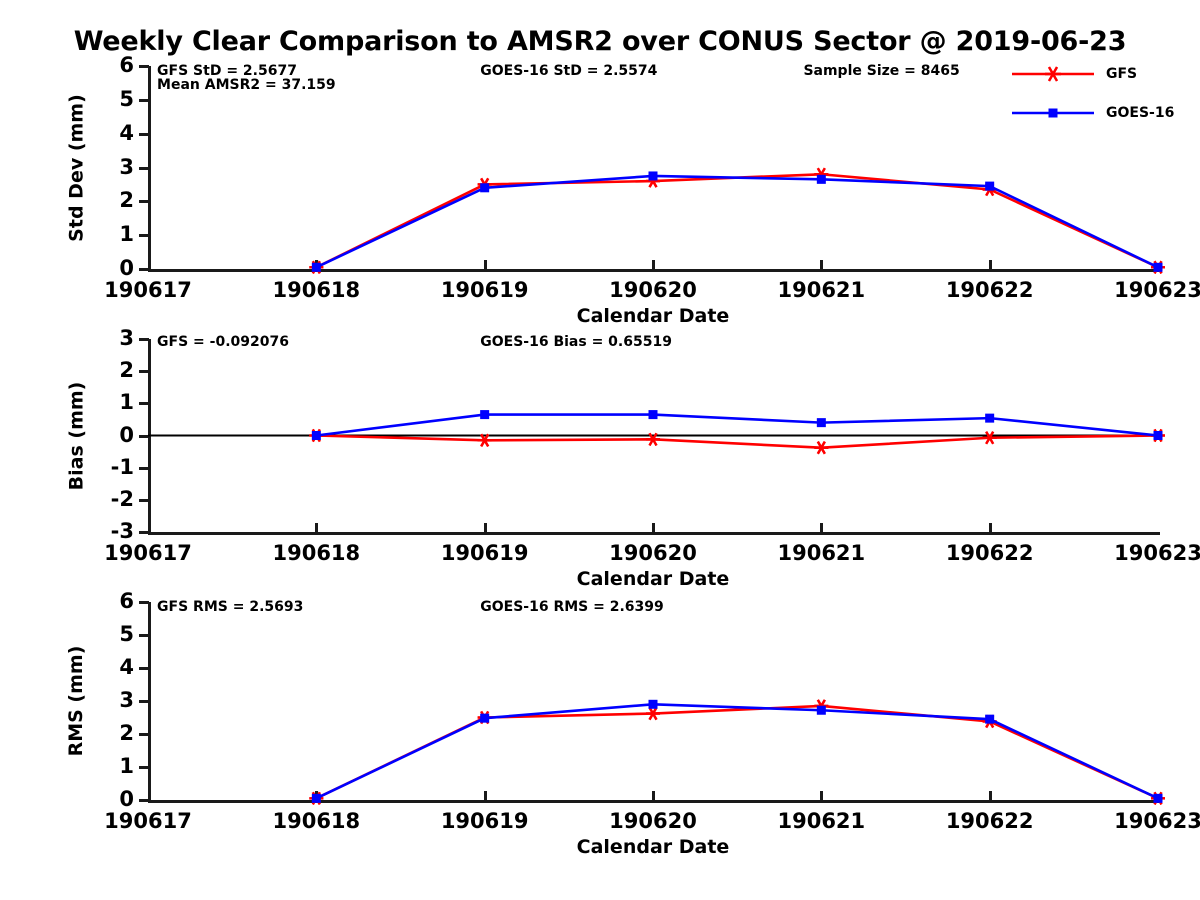 The image size is (1200, 900). What do you see at coordinates (246, 84) in the screenshot?
I see `annotation-text: Mean AMSR2 = 37.159` at bounding box center [246, 84].